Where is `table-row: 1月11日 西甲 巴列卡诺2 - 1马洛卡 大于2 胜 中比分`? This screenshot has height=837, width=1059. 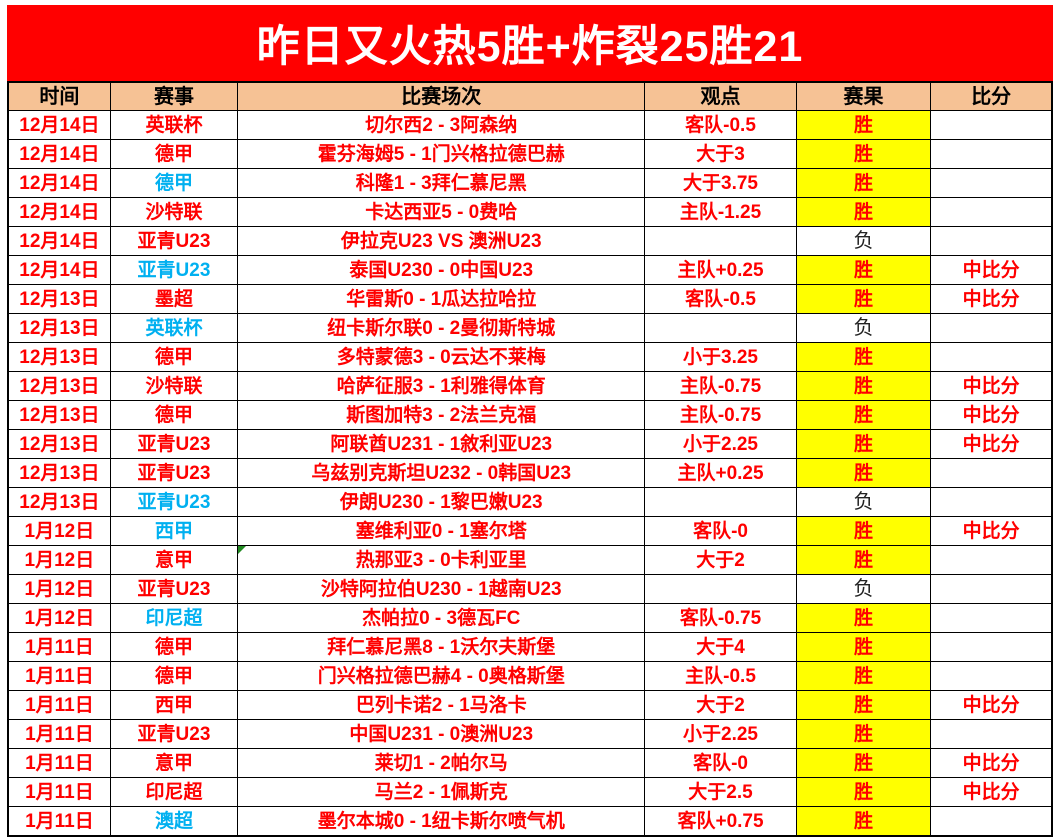 table-row: 1月11日 西甲 巴列卡诺2 - 1马洛卡 大于2 胜 中比分 is located at coordinates (530, 705).